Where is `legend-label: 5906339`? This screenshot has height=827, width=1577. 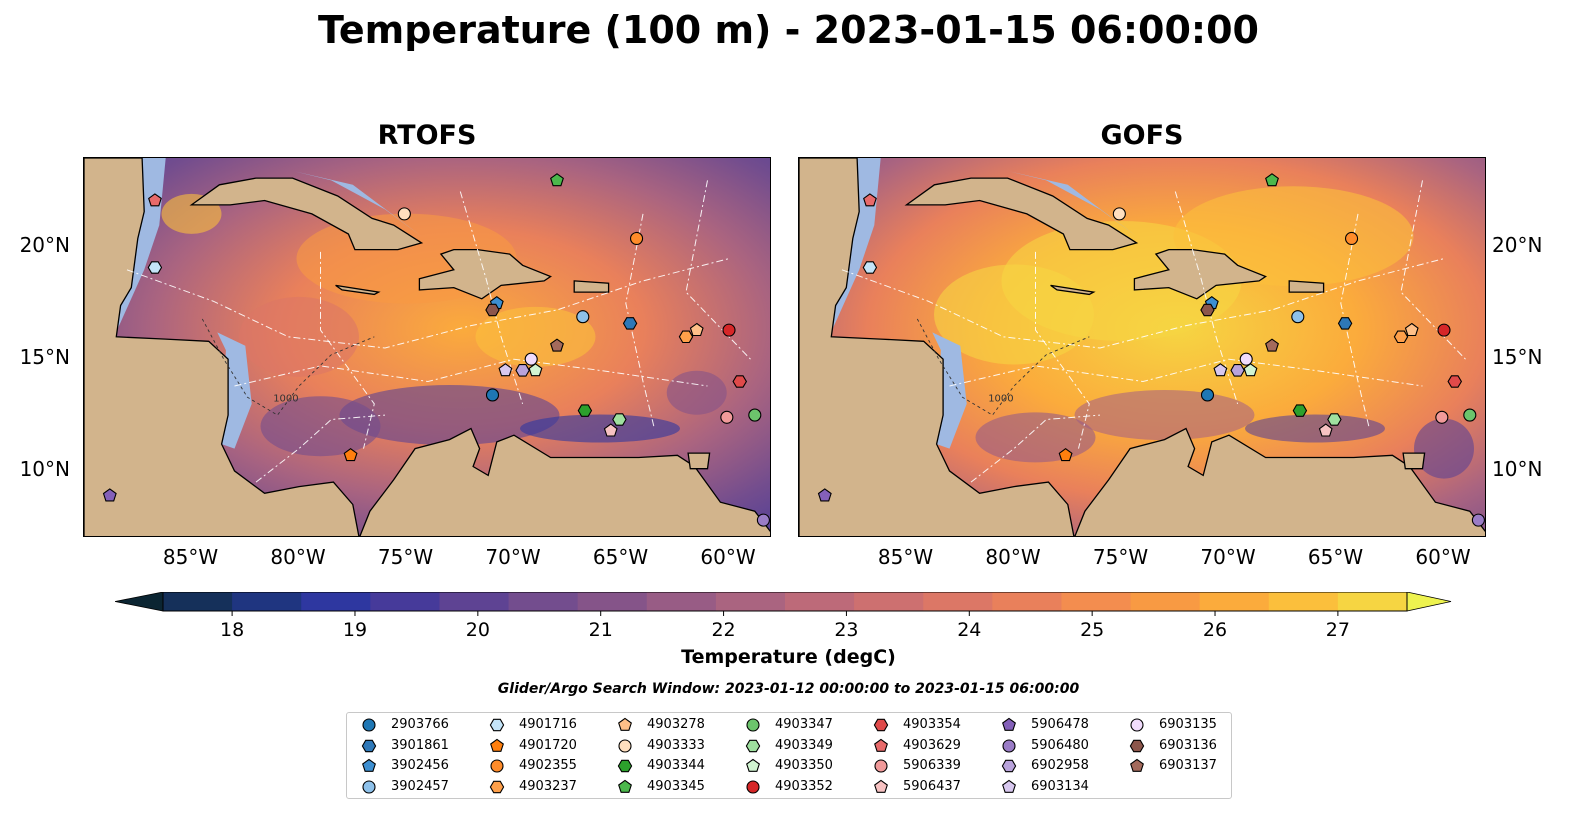 legend-label: 5906339 is located at coordinates (932, 765).